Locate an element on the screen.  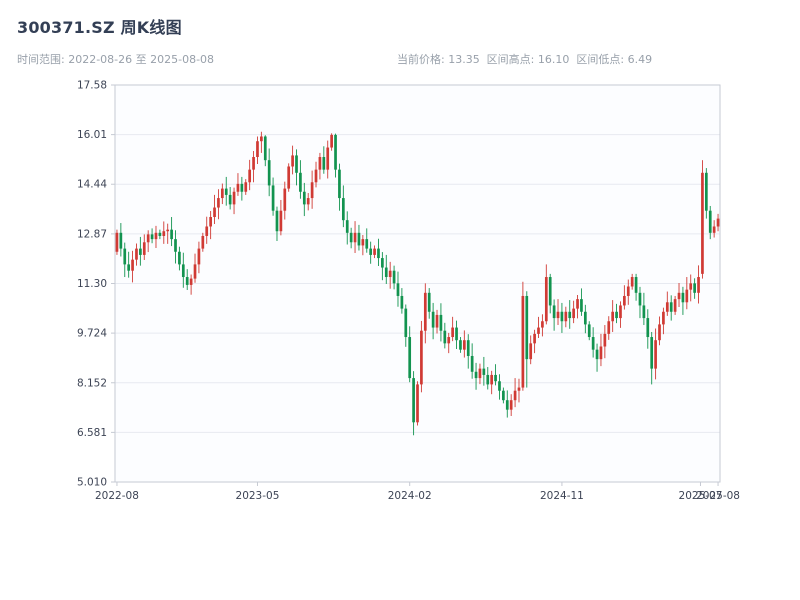
svg-text: 5.010 is located at coordinates (92, 483).